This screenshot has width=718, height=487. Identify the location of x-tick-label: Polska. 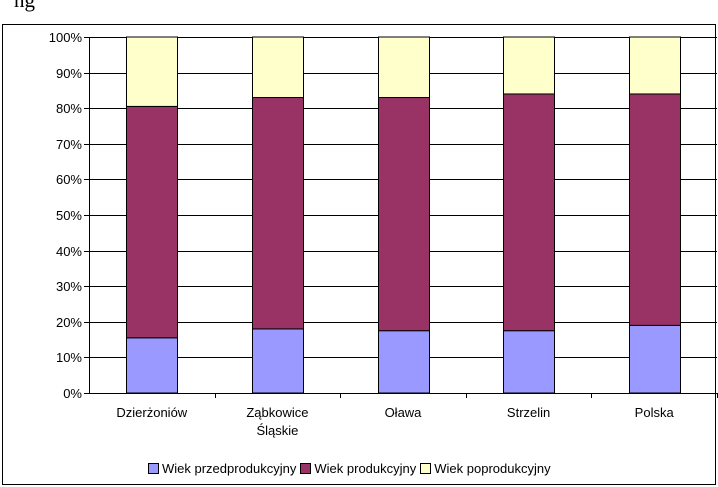
(655, 412).